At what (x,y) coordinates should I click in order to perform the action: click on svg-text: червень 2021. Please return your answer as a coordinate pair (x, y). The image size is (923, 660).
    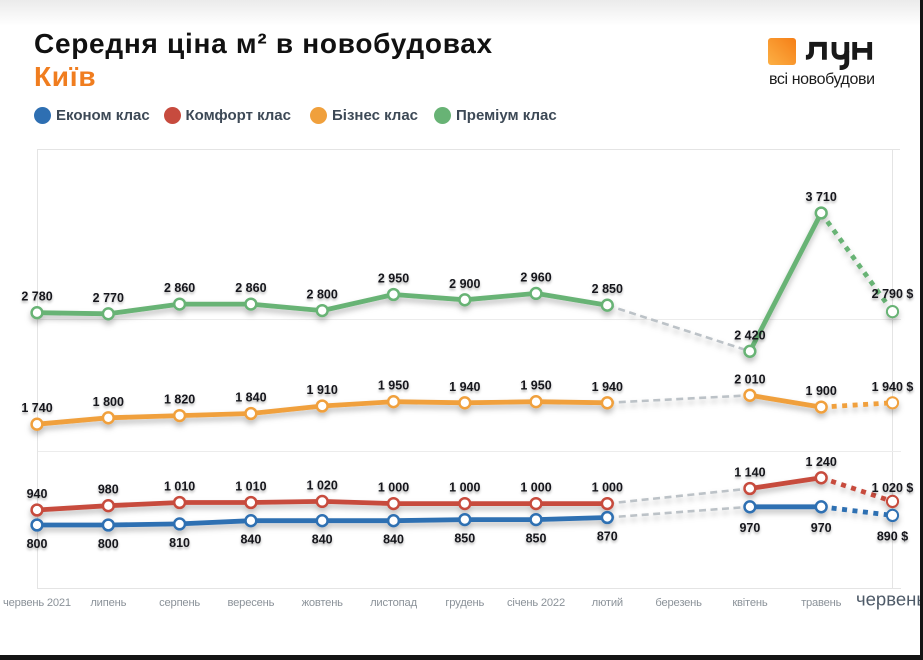
    Looking at the image, I should click on (37, 603).